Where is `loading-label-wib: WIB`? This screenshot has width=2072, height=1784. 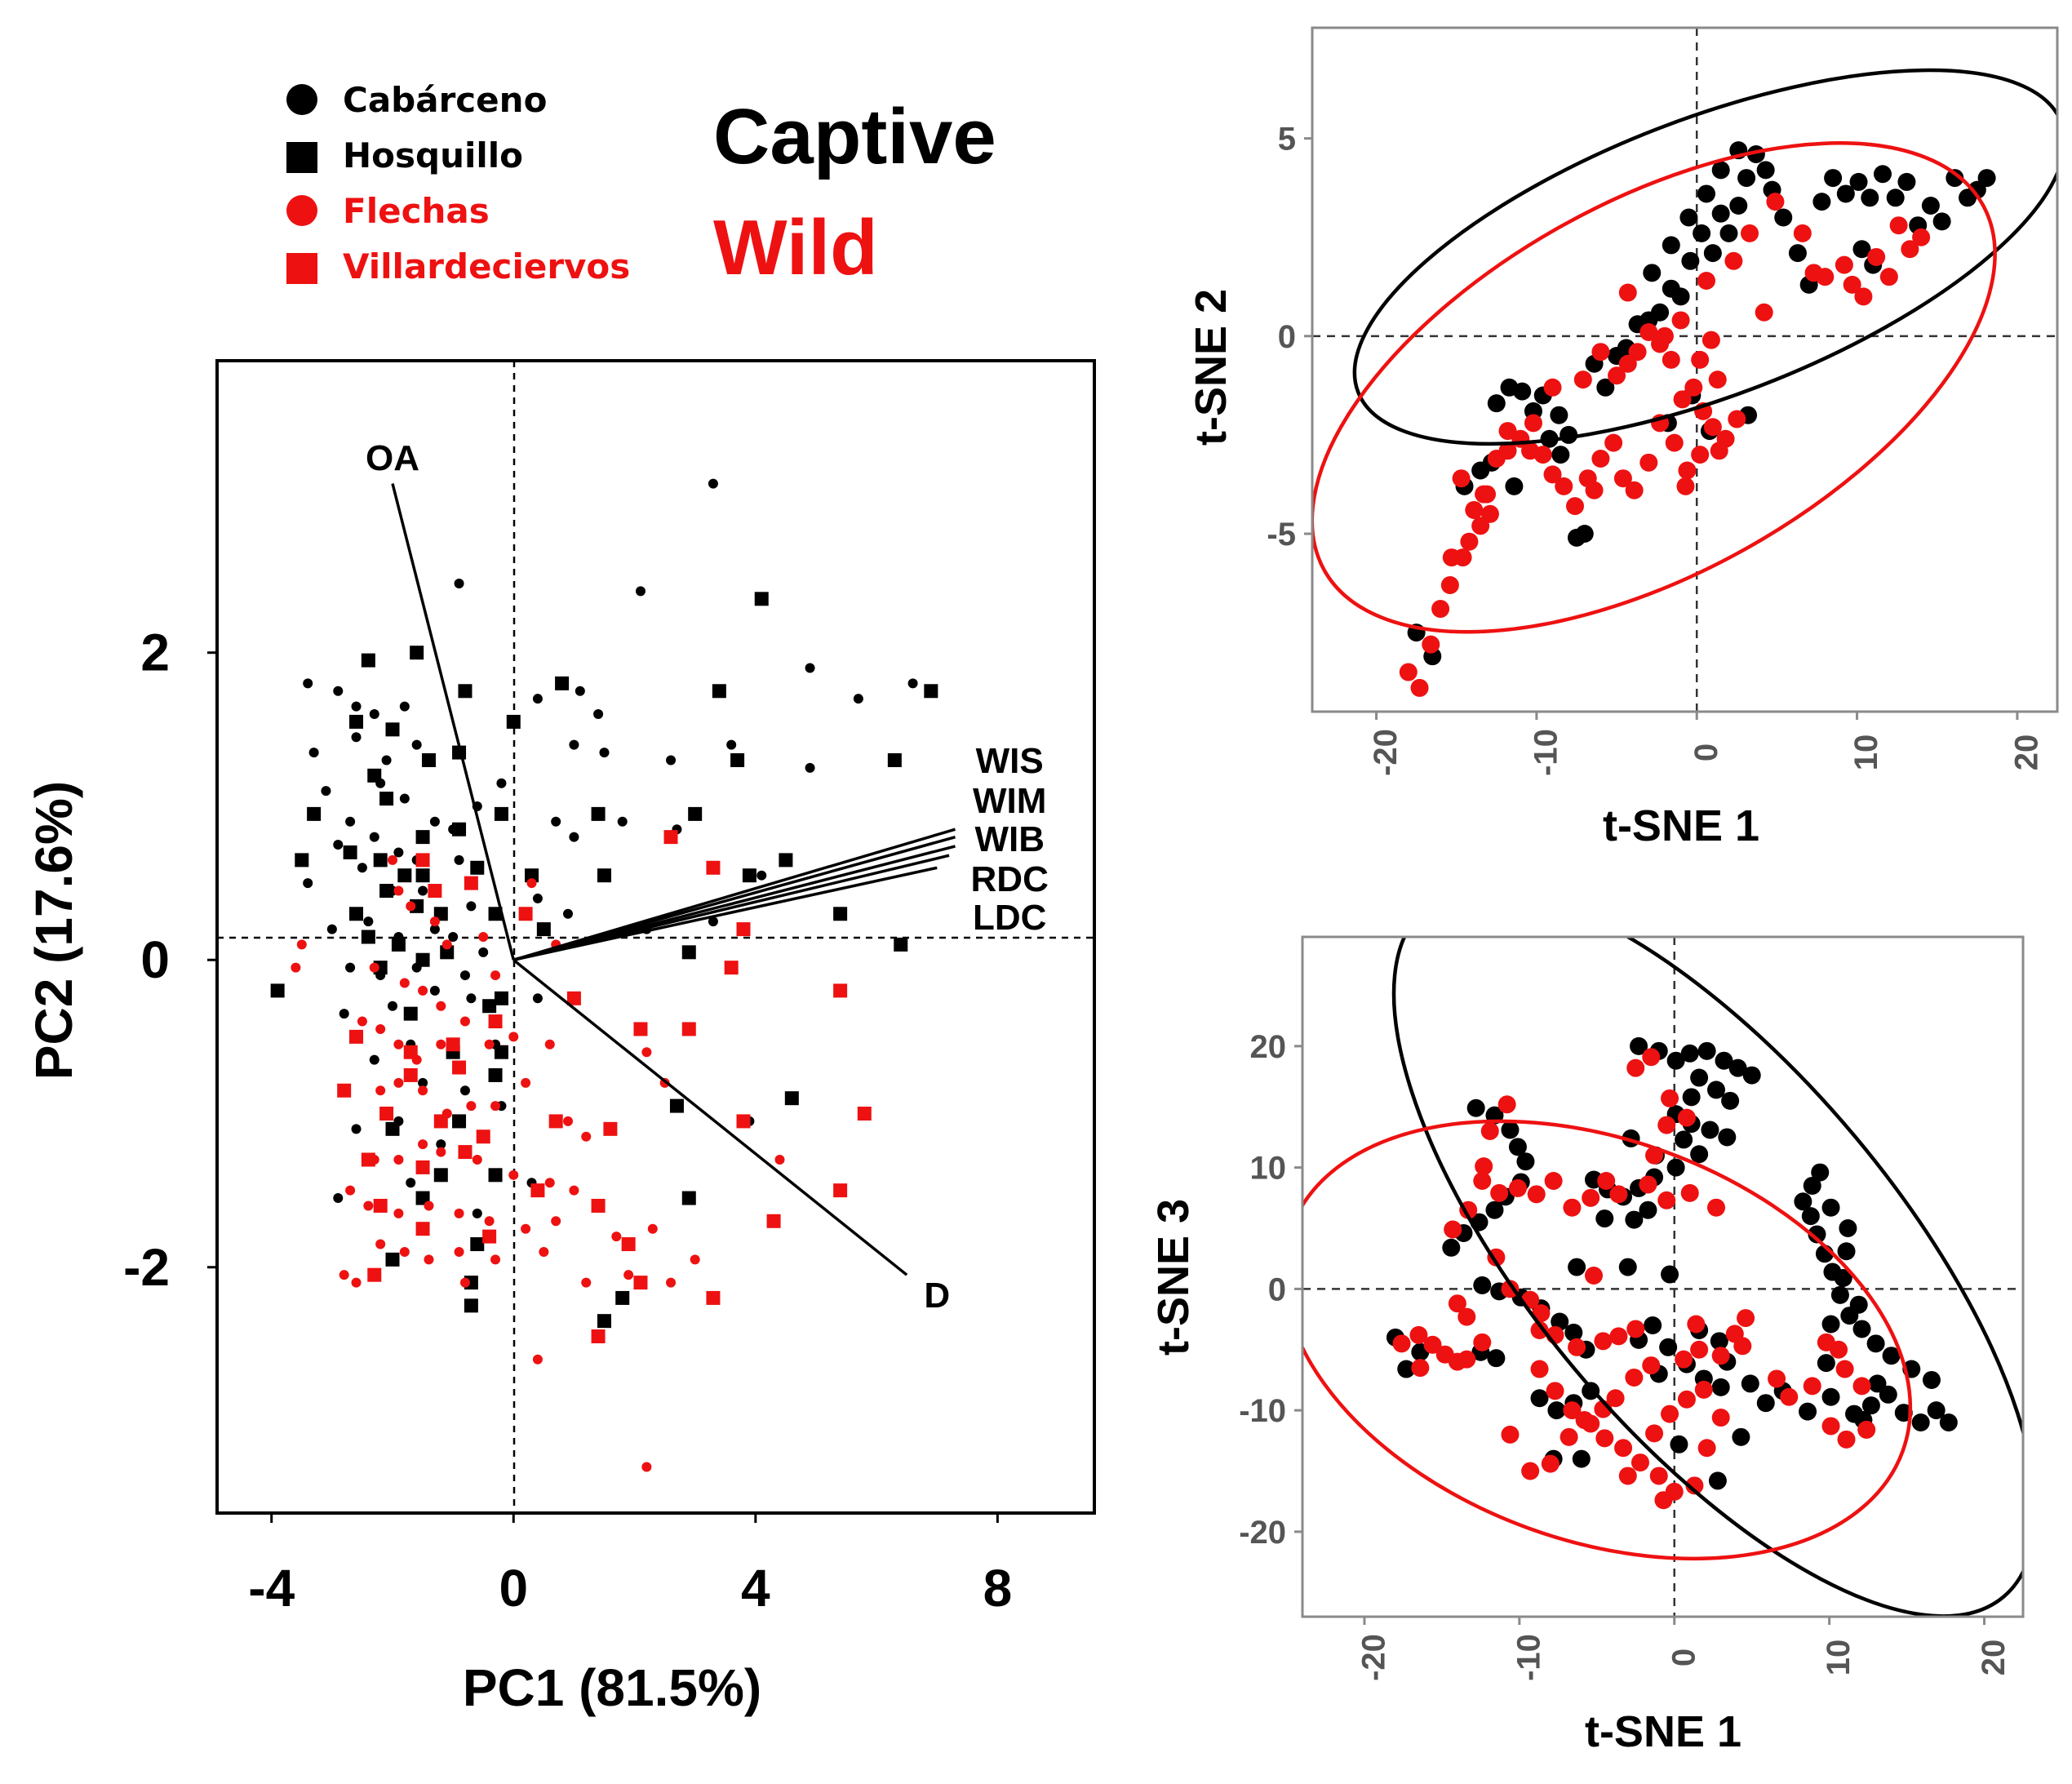 loading-label-wib: WIB is located at coordinates (1010, 839).